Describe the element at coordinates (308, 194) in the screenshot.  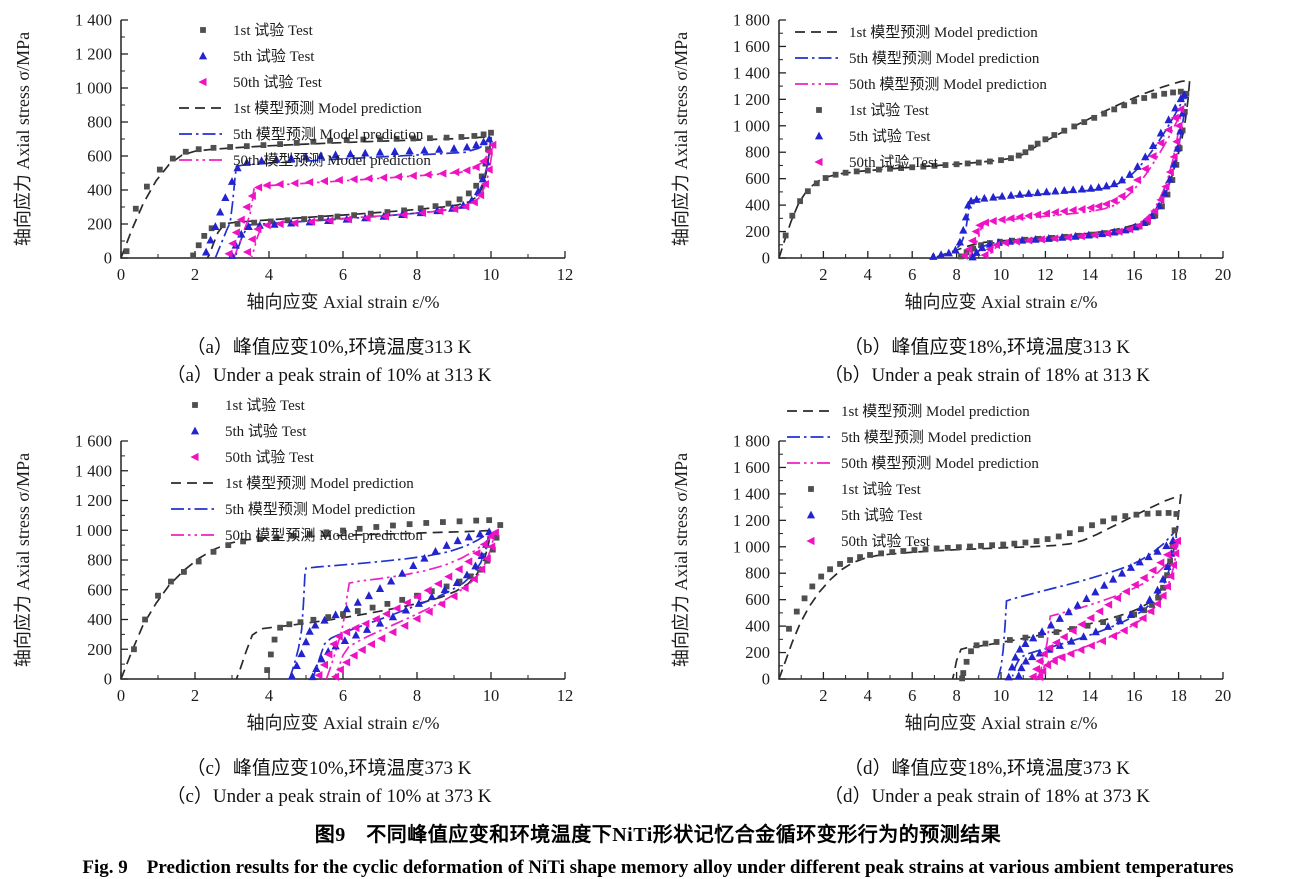
I see `series-test-1st` at that location.